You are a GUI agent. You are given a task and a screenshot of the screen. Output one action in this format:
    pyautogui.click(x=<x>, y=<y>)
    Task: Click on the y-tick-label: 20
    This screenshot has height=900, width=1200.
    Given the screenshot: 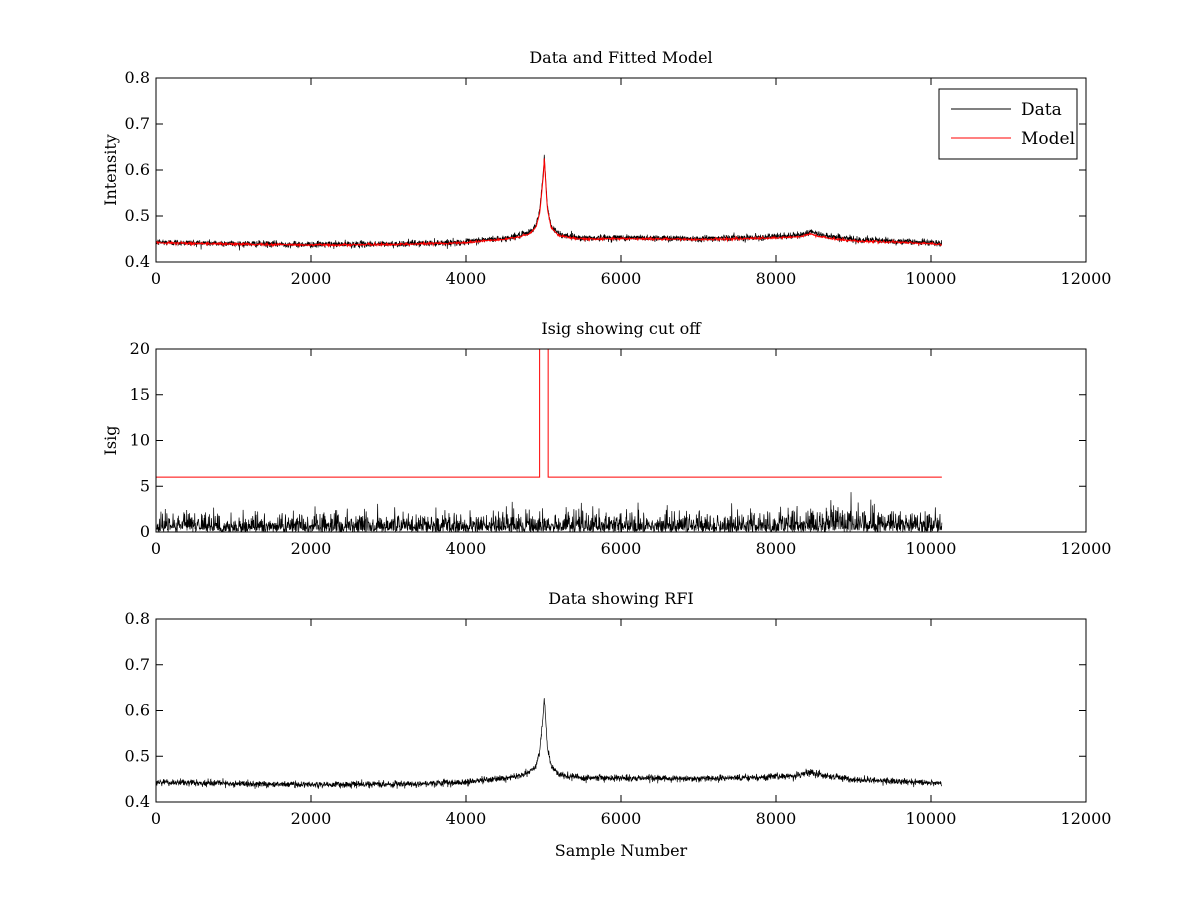 What is the action you would take?
    pyautogui.click(x=140, y=348)
    